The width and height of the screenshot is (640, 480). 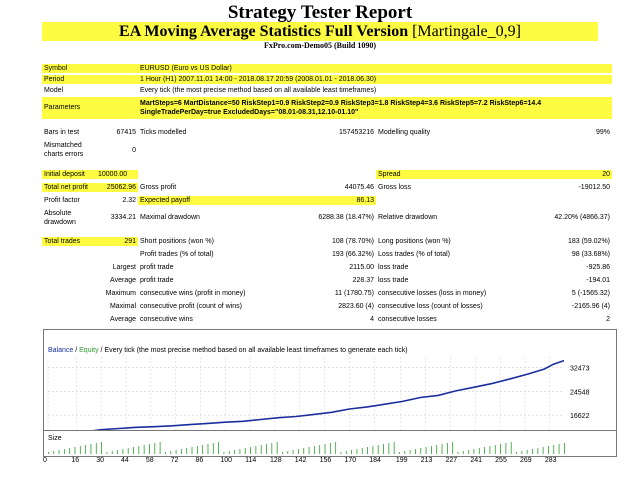 I want to click on report-title: Strategy Tester Report, so click(x=320, y=12).